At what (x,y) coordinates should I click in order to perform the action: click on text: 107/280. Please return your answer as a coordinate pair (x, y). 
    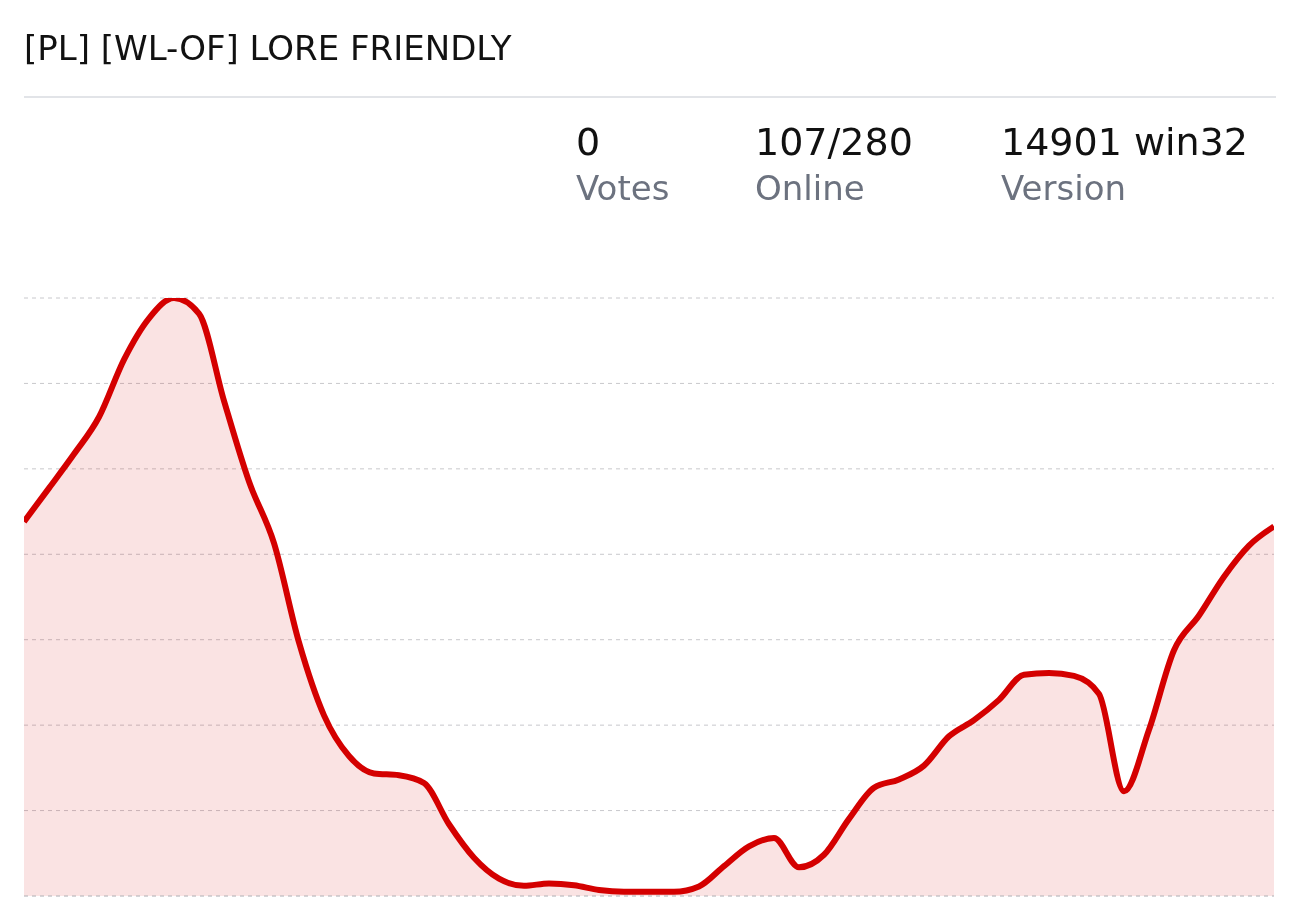
    Looking at the image, I should click on (834, 142).